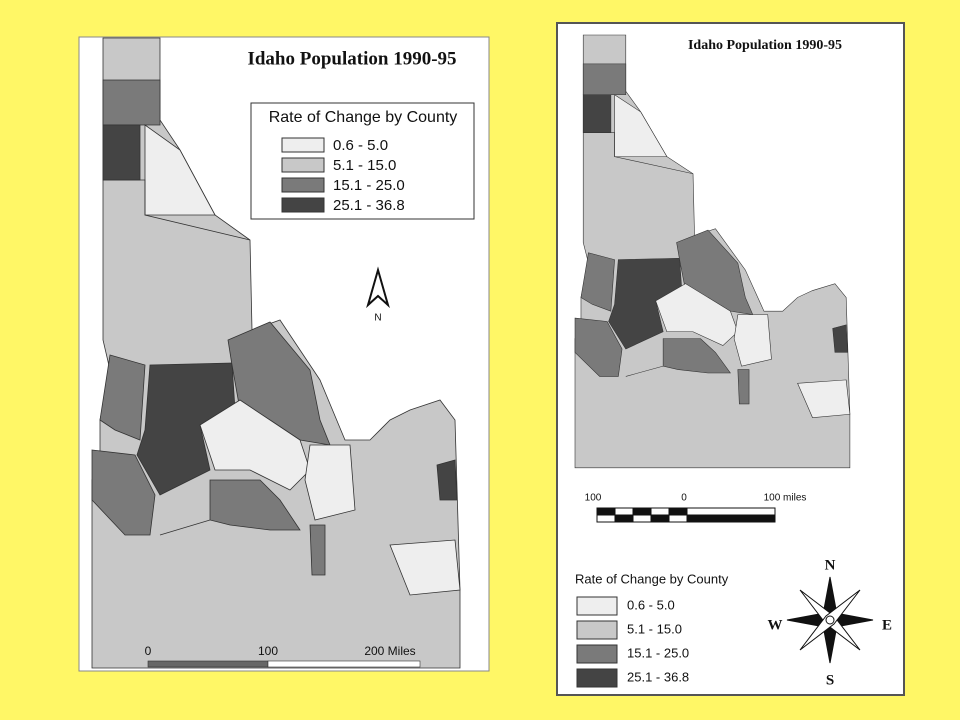 The width and height of the screenshot is (960, 720). Describe the element at coordinates (830, 620) in the screenshot. I see `compass-rose` at that location.